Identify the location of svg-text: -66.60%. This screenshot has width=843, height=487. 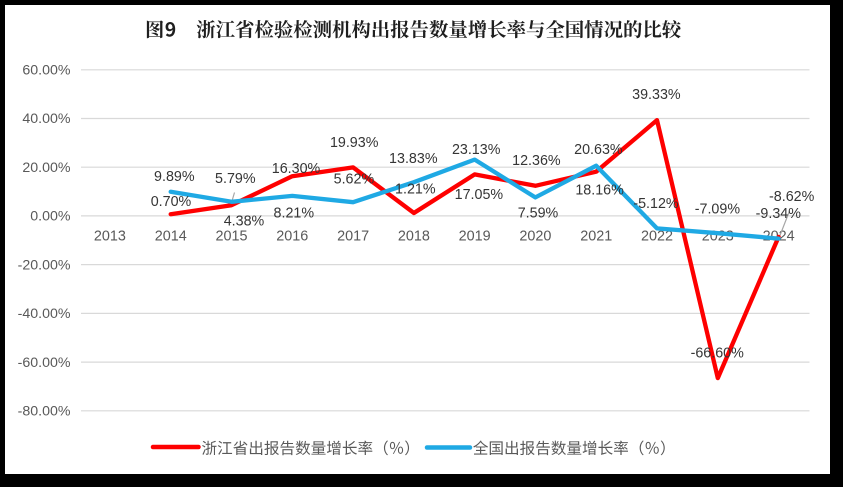
(718, 354).